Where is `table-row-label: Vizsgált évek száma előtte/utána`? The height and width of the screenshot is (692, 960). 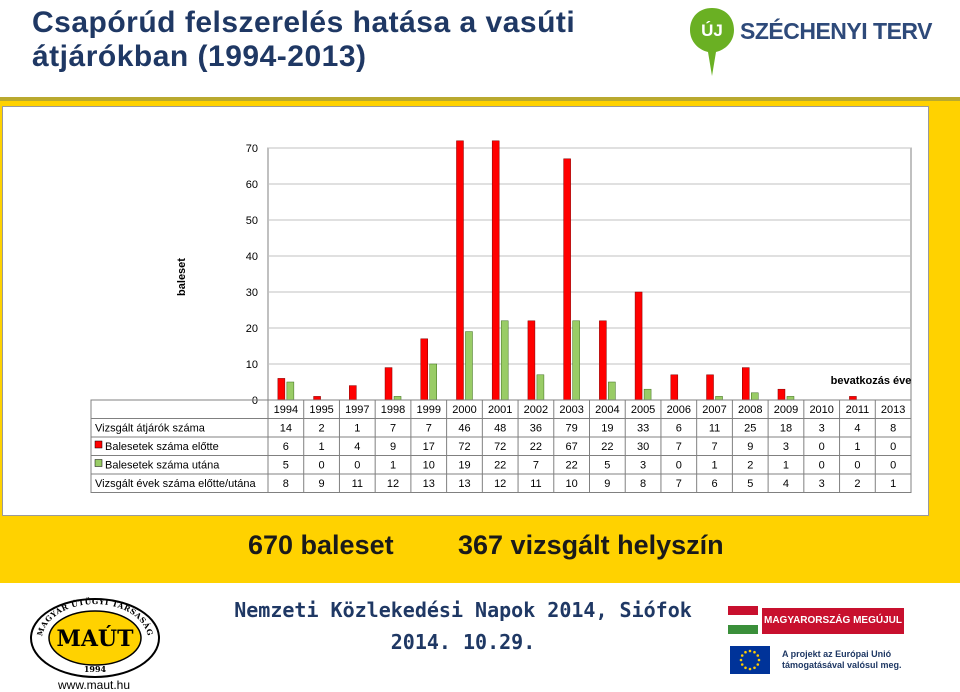
table-row-label: Vizsgált évek száma előtte/utána is located at coordinates (175, 484).